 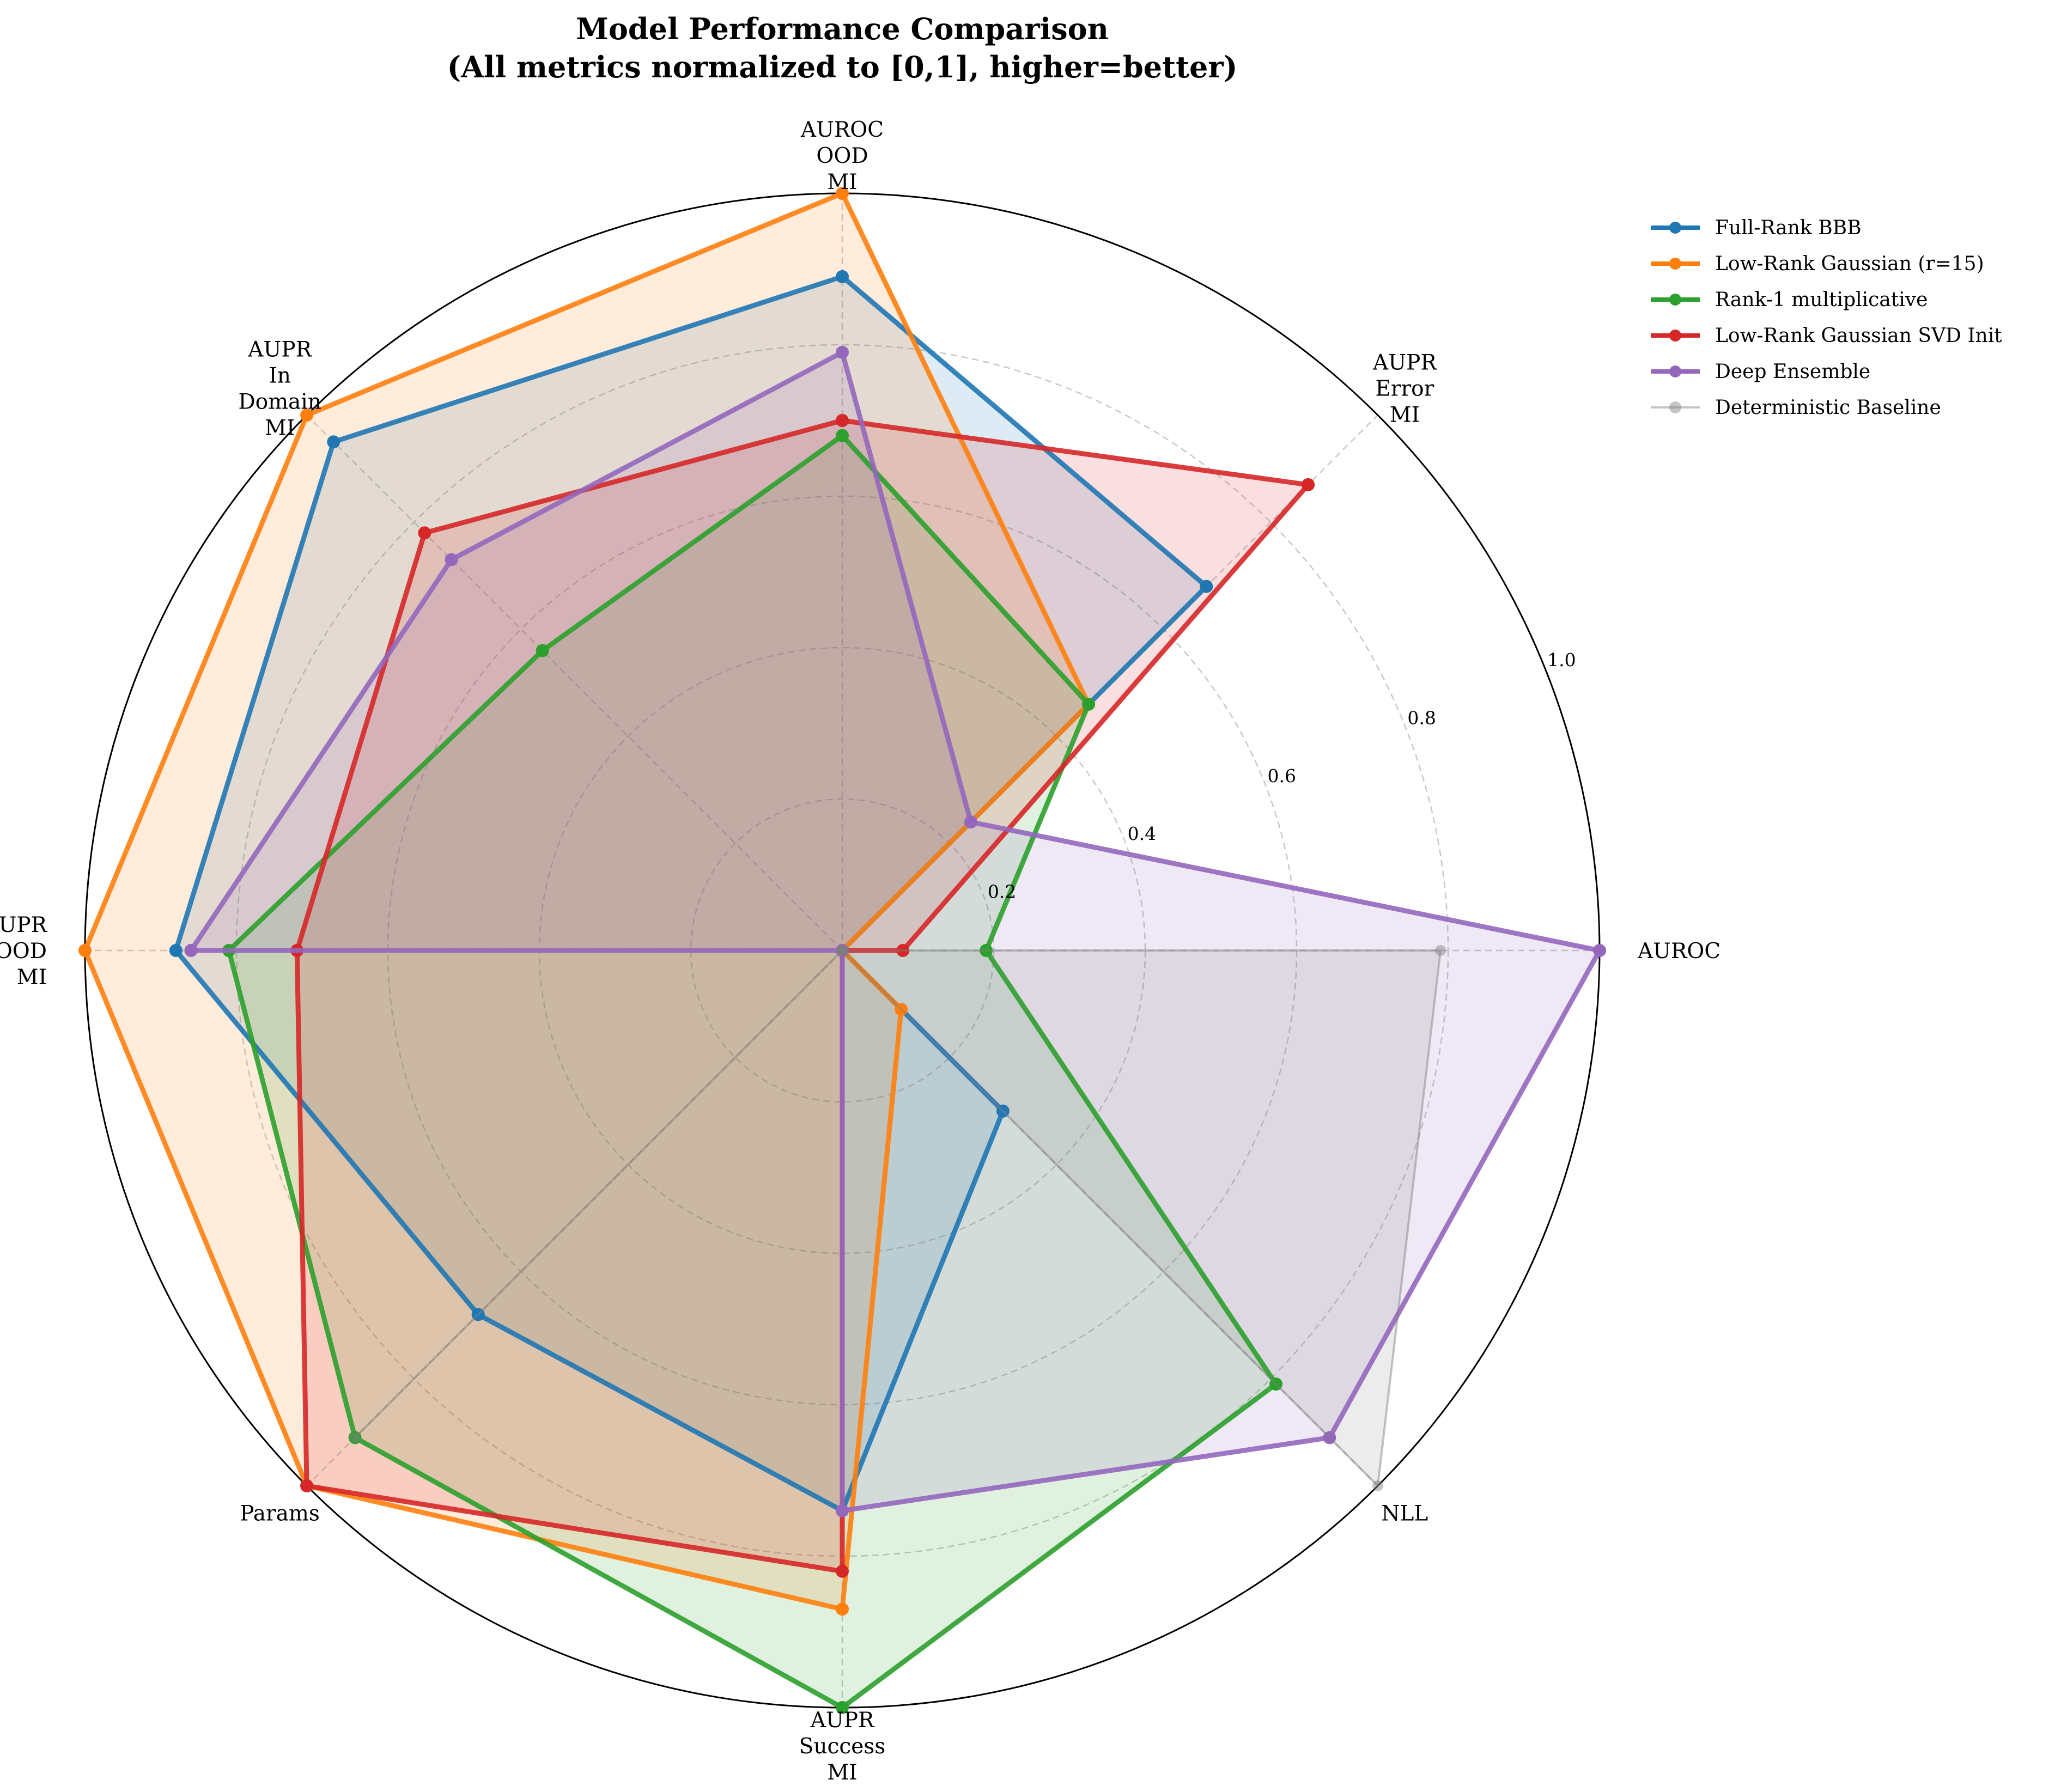 I want to click on legend-entry: Full-Rank BBB, so click(x=1756, y=228).